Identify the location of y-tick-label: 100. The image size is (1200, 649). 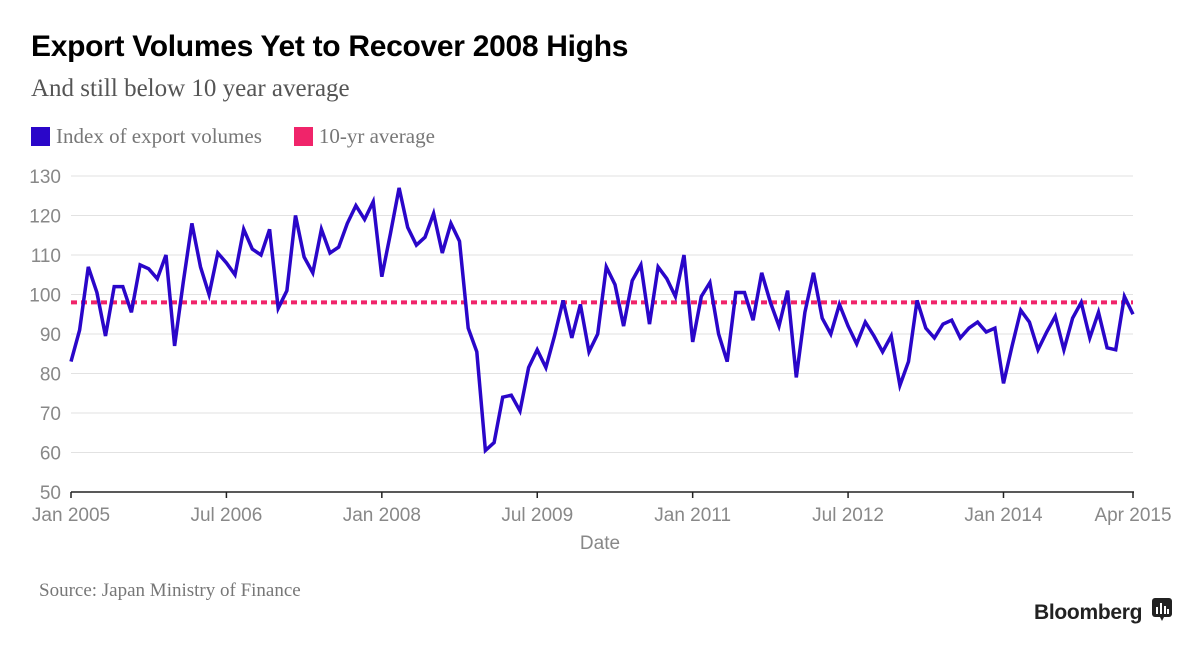
(45, 296).